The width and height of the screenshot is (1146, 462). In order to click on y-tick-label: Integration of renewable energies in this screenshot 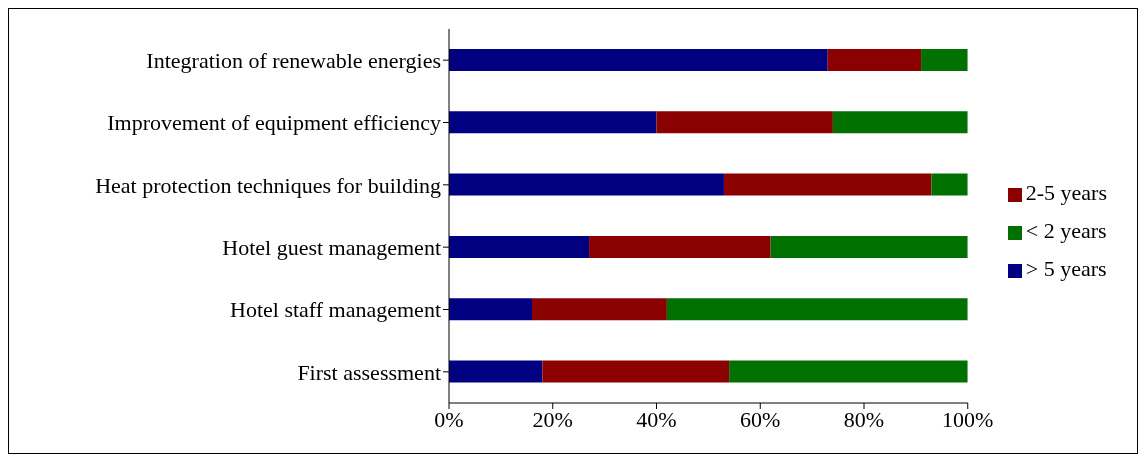, I will do `click(293, 60)`.